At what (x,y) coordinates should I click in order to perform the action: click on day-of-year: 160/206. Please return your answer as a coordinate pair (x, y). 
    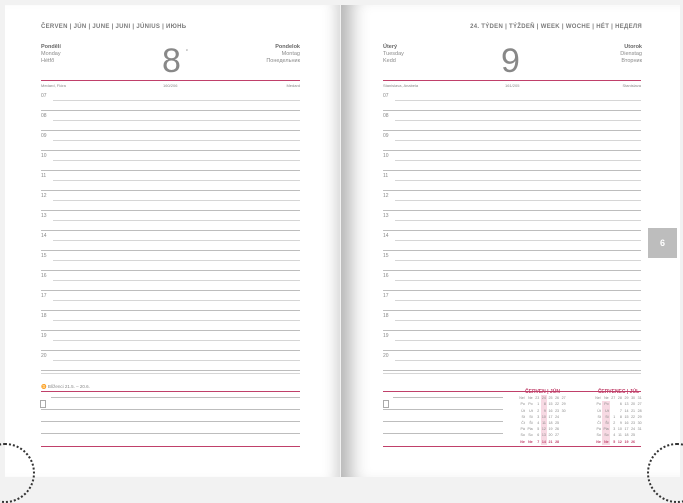
    Looking at the image, I should click on (170, 85).